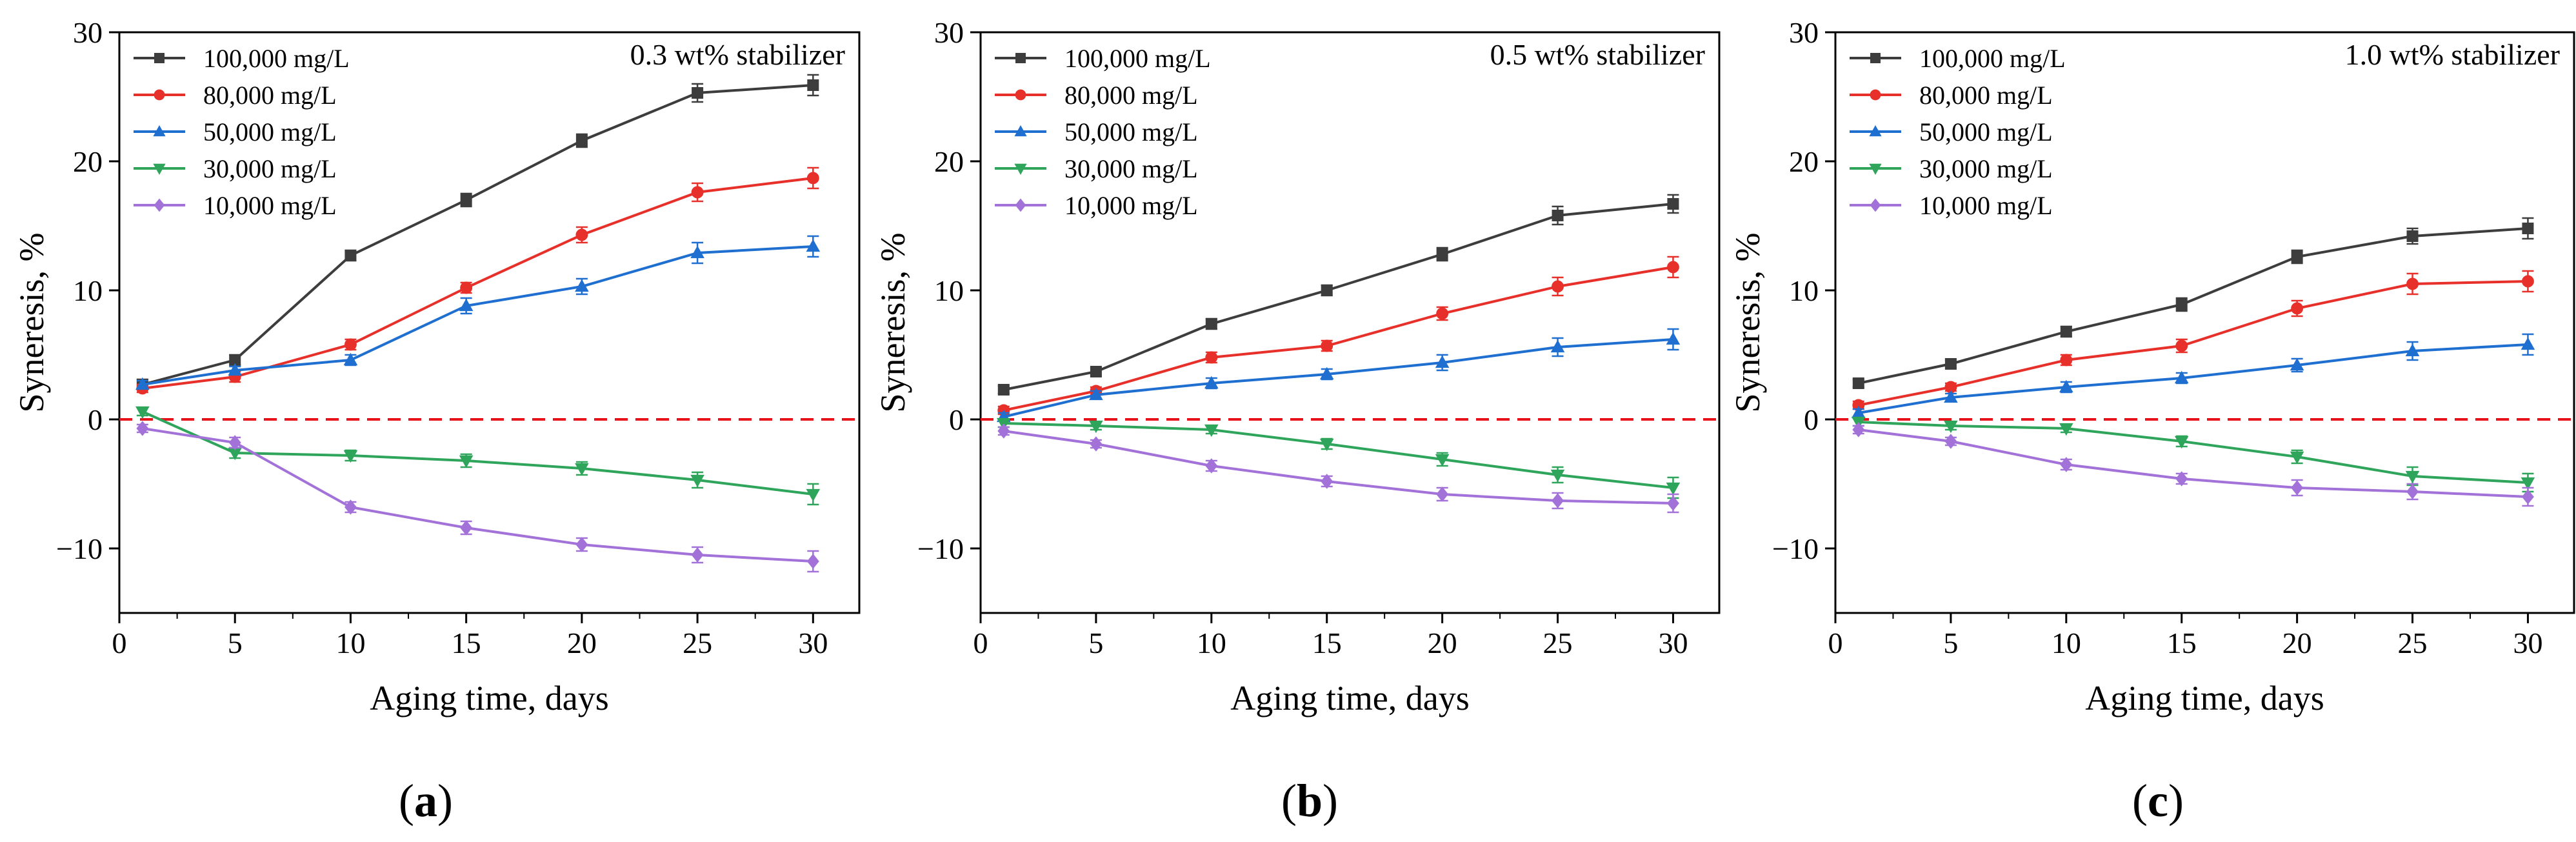 This screenshot has height=842, width=2576. I want to click on x-tick-label: 25, so click(1558, 642).